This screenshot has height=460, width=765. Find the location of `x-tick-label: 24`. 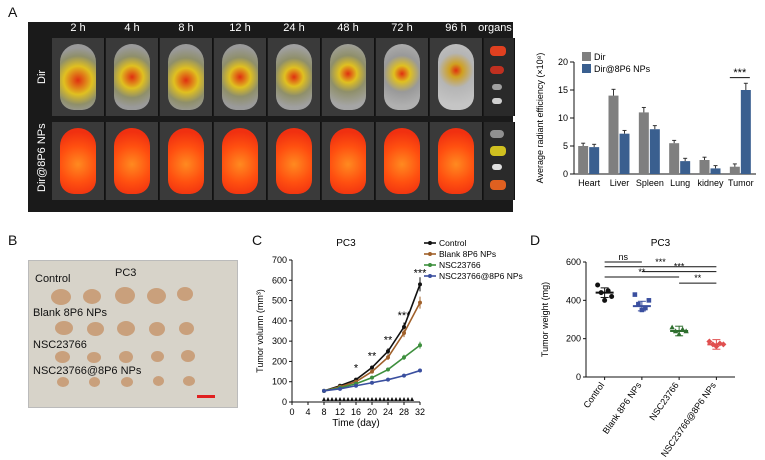

x-tick-label: 24 is located at coordinates (388, 412).